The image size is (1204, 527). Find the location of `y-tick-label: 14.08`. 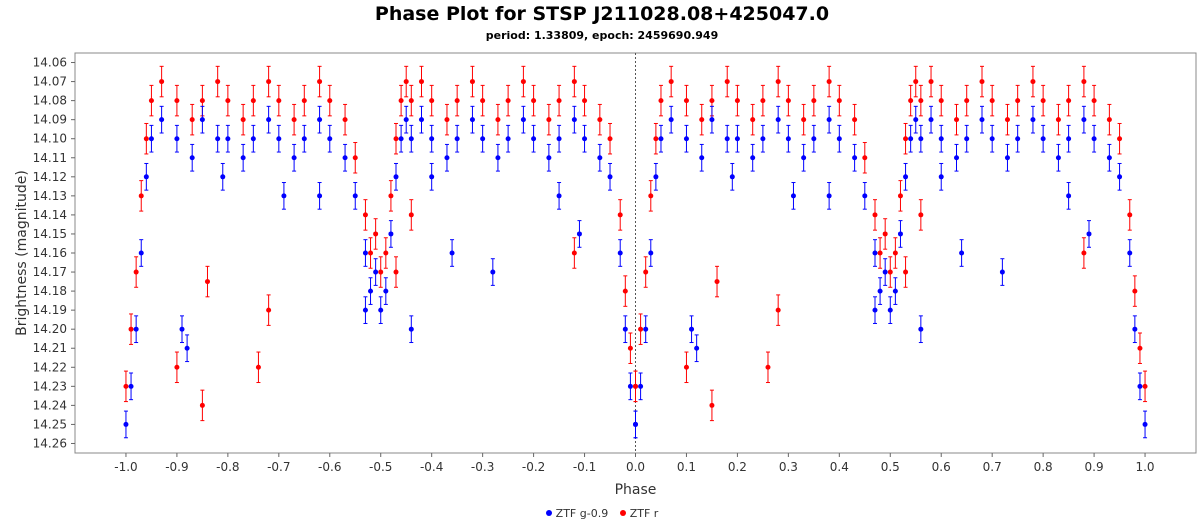

y-tick-label: 14.08 is located at coordinates (50, 101).